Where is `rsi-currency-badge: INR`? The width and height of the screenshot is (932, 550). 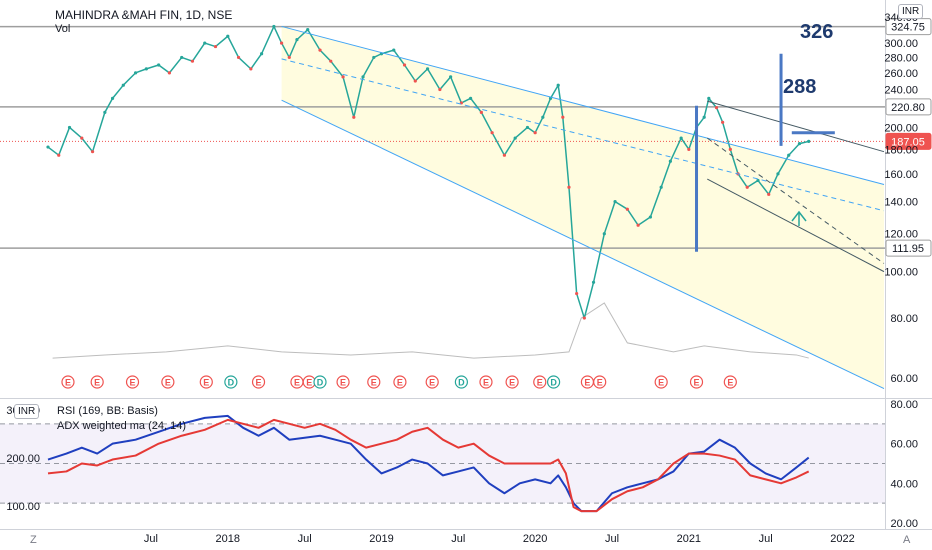
rsi-currency-badge: INR is located at coordinates (27, 411).